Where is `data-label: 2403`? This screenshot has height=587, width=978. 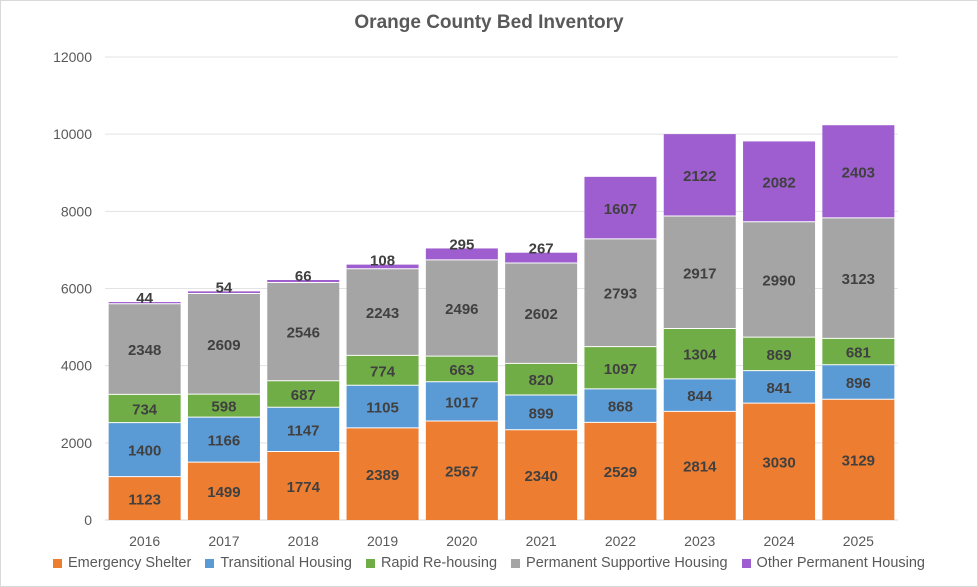 data-label: 2403 is located at coordinates (858, 173).